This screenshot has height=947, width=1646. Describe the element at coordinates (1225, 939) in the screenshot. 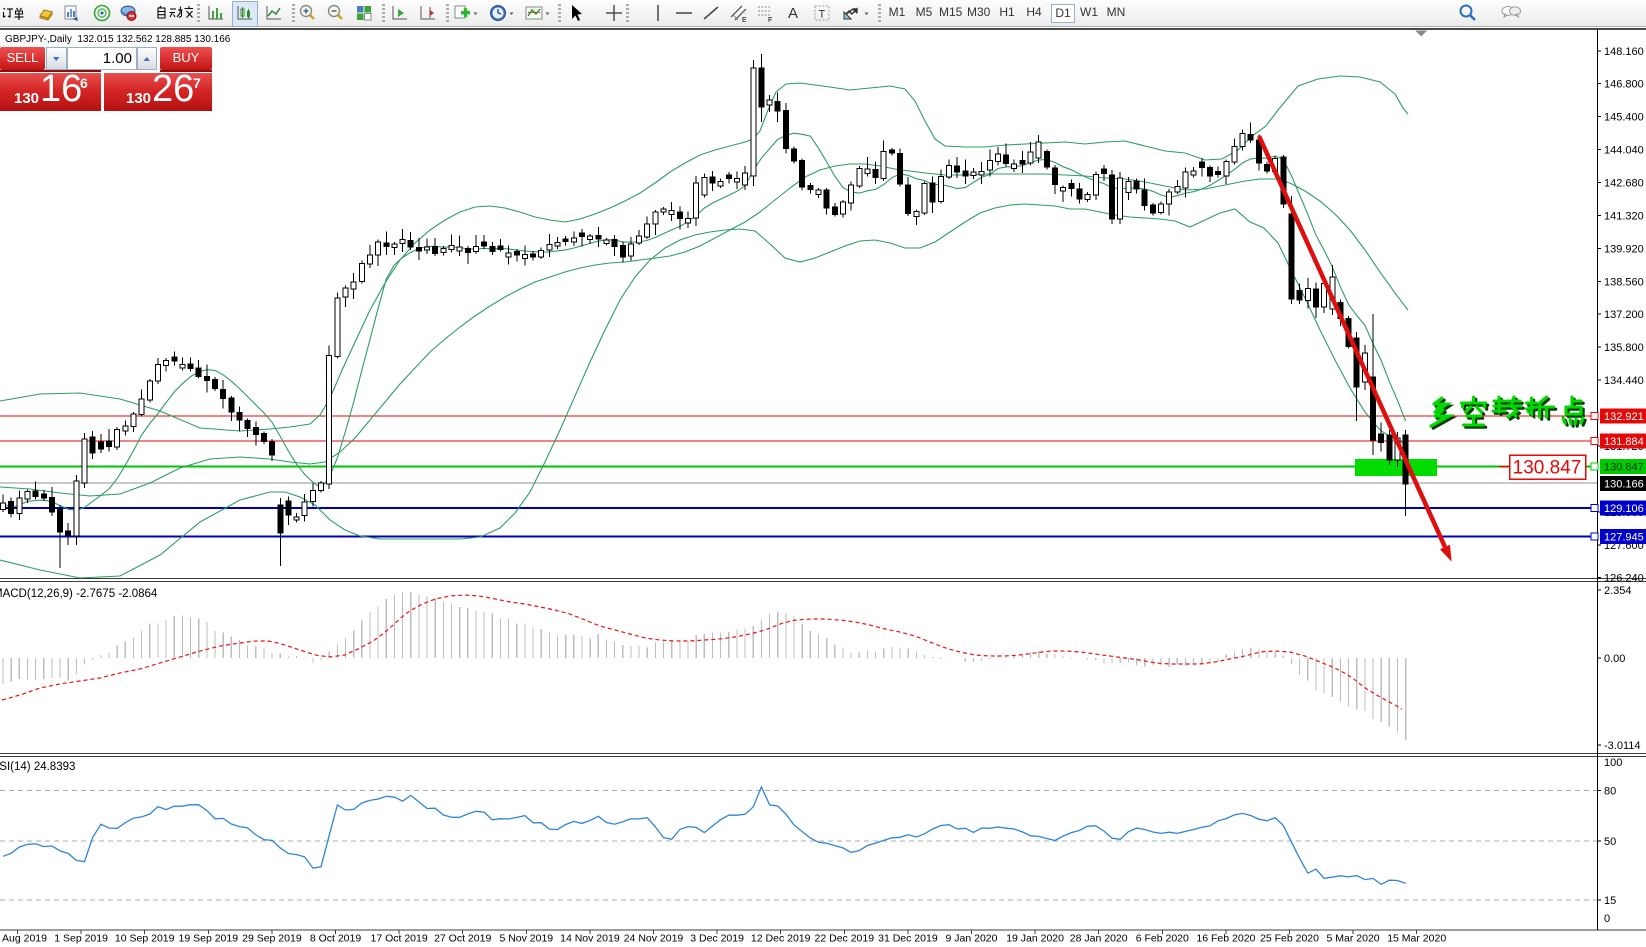

I see `svg-text: 16 Feb 2020` at that location.